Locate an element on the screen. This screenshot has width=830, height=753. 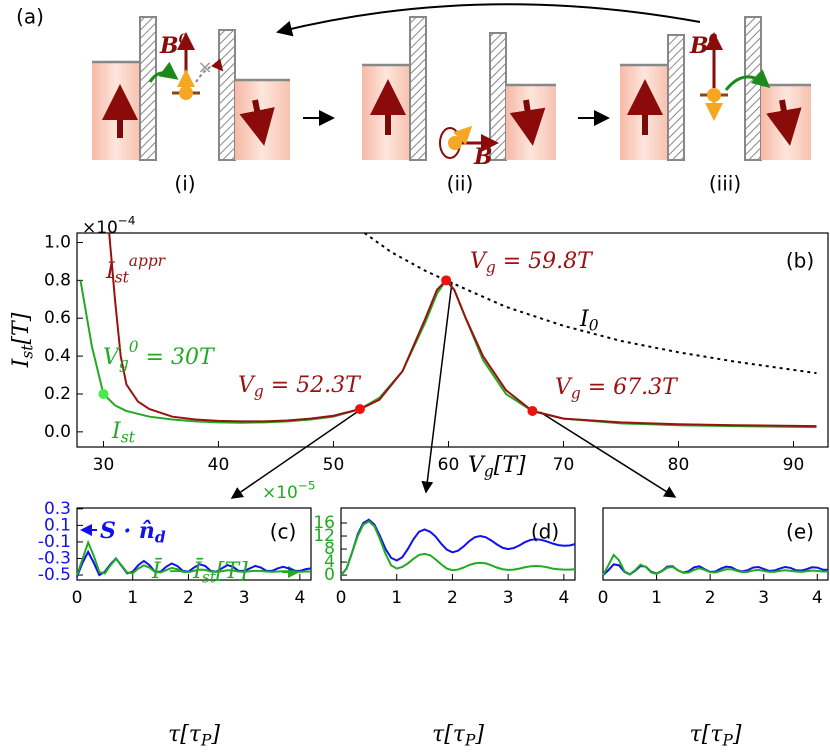
field-label: B0 is located at coordinates (173, 44).